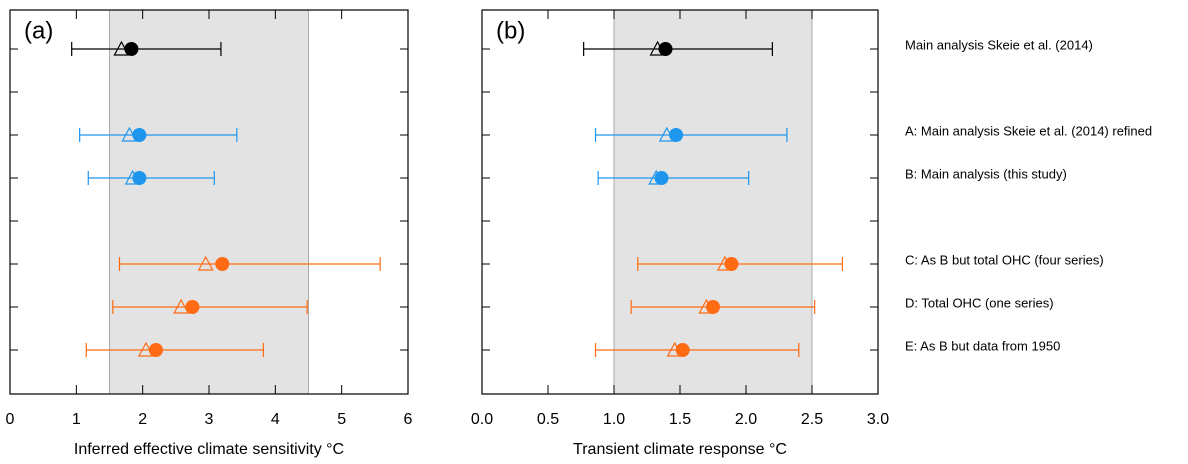 This screenshot has height=464, width=1188. What do you see at coordinates (76, 419) in the screenshot?
I see `x-tick-label: 1` at bounding box center [76, 419].